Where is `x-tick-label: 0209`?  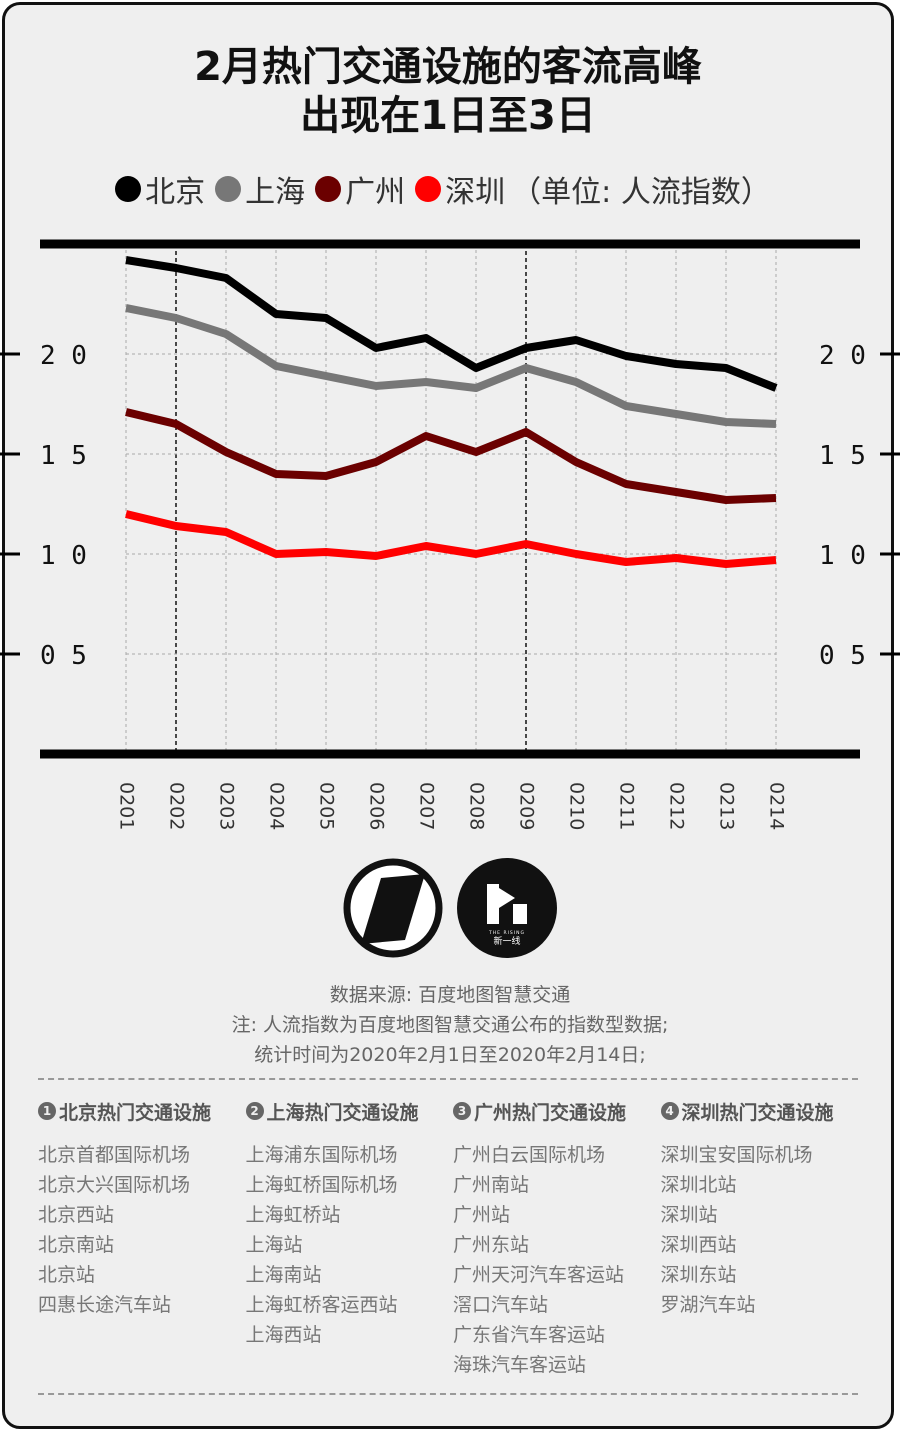
x-tick-label: 0209 is located at coordinates (527, 806).